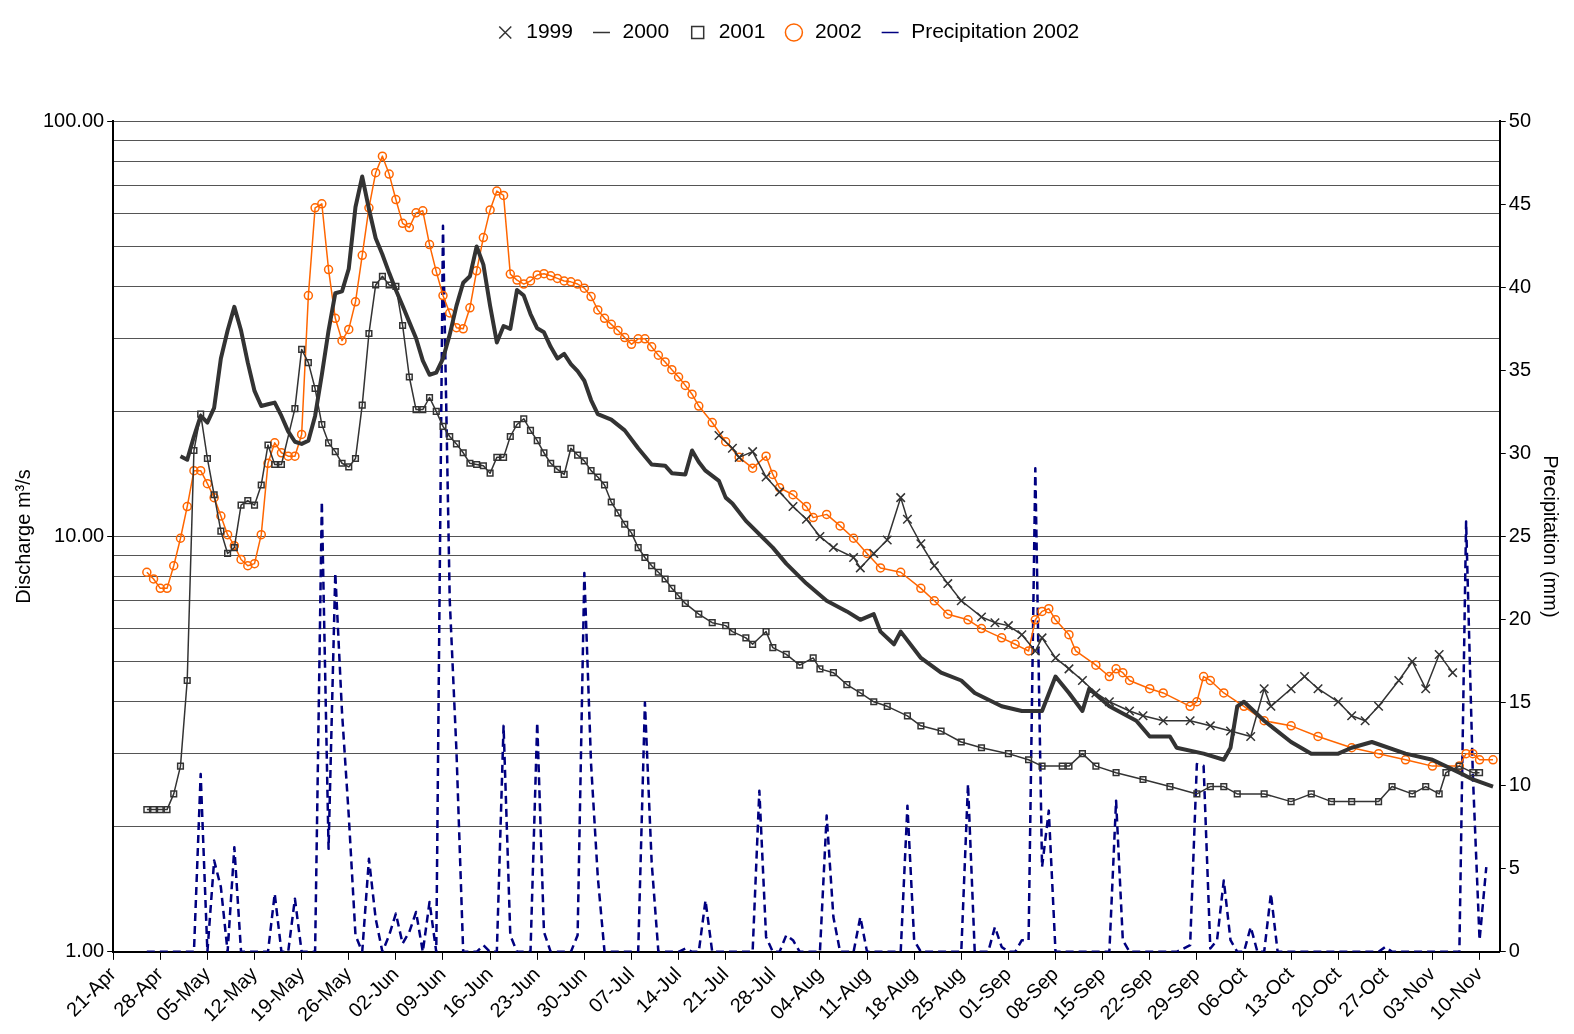  Describe the element at coordinates (1519, 119) in the screenshot. I see `y2-tick-label: 50` at that location.